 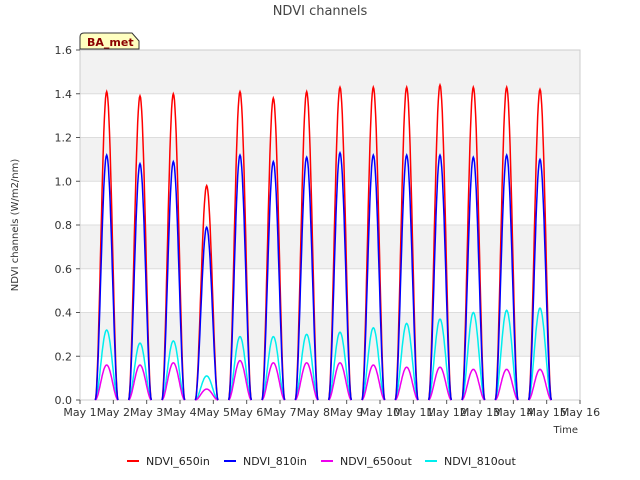 What do you see at coordinates (565, 430) in the screenshot?
I see `x-axis-label: Time` at bounding box center [565, 430].